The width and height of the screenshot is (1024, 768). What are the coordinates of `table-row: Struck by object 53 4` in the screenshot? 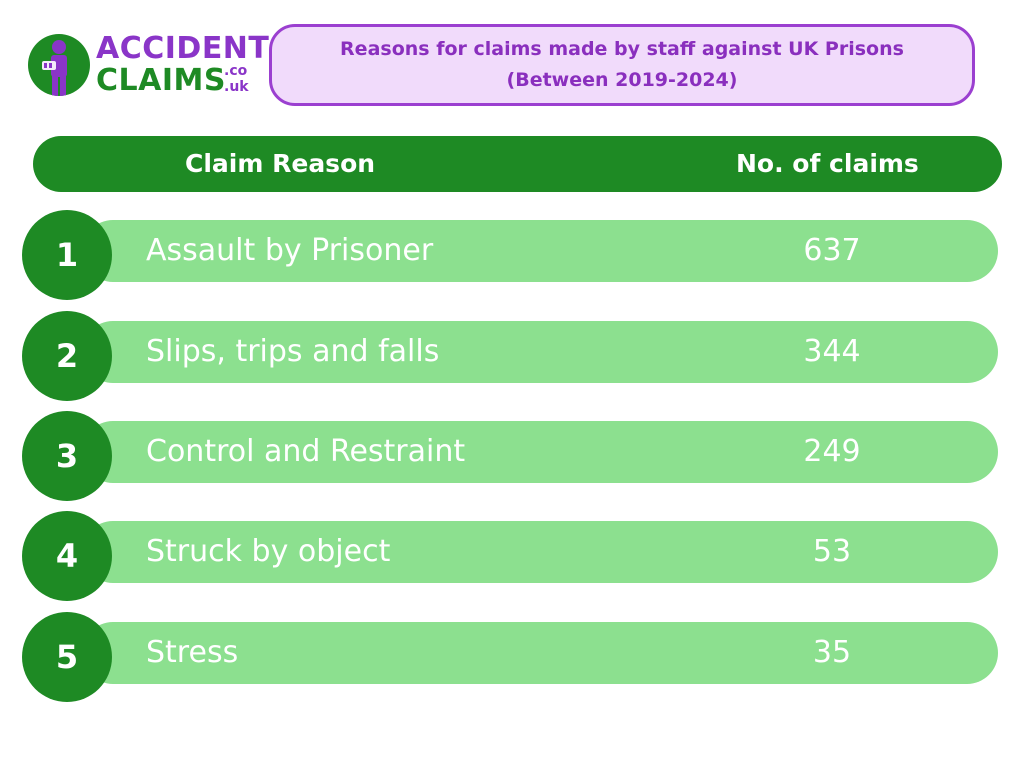 It's located at (511, 556).